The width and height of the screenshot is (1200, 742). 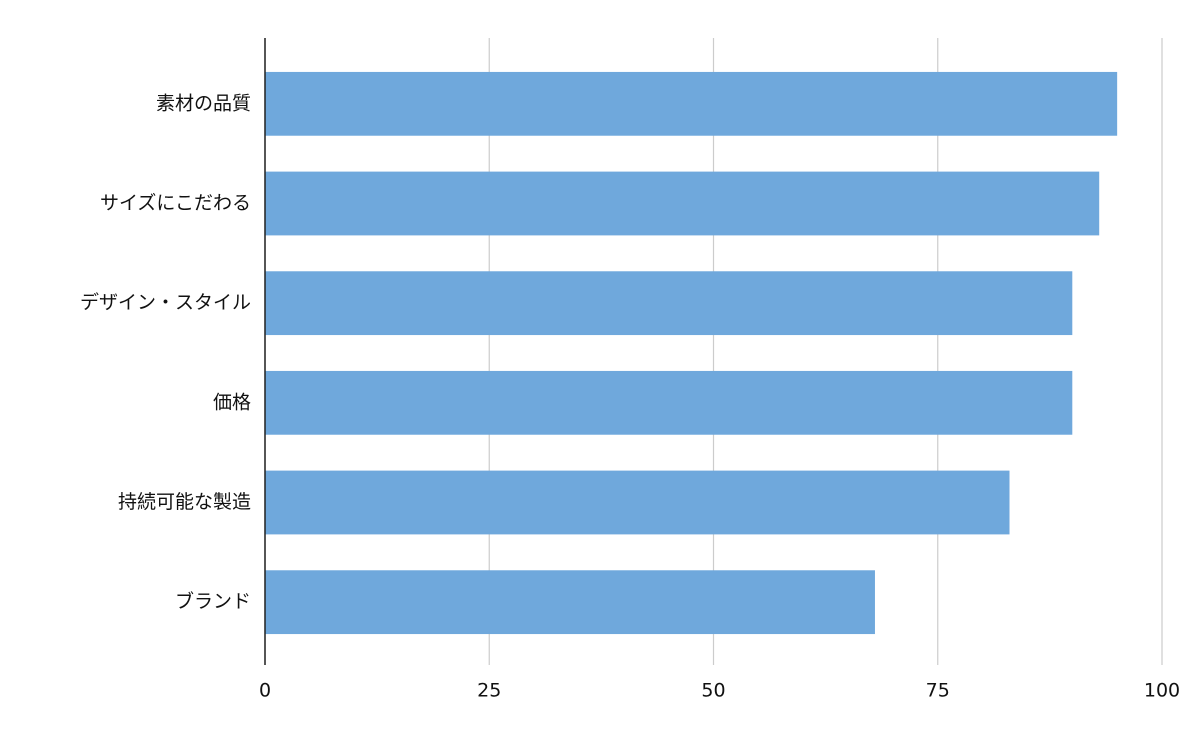 What do you see at coordinates (713, 691) in the screenshot?
I see `x-tick-label: 50` at bounding box center [713, 691].